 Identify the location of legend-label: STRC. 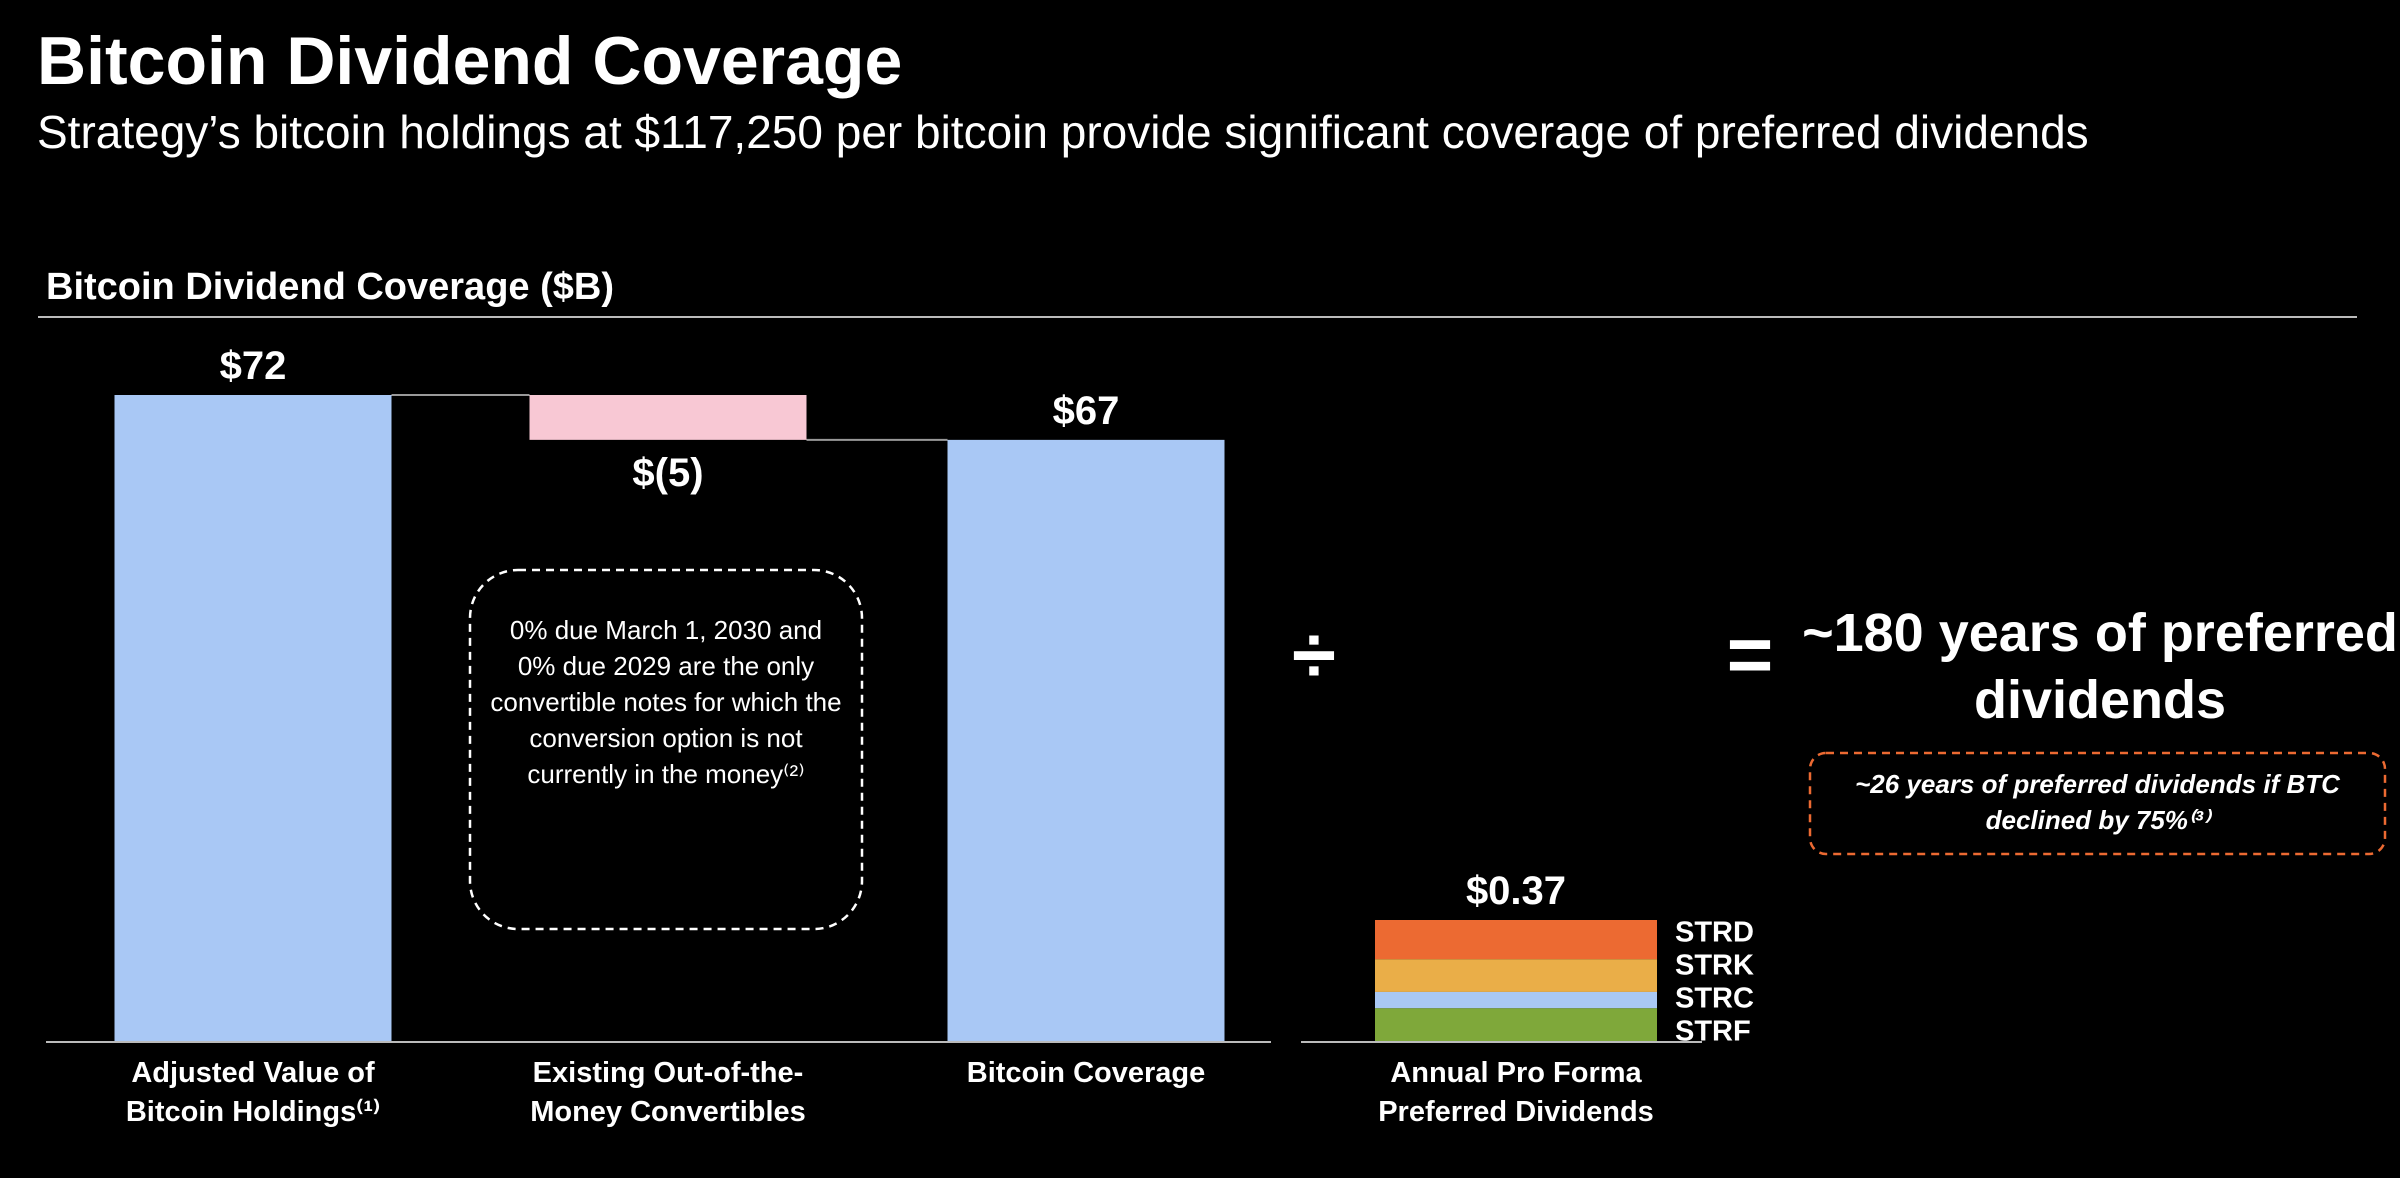
(1714, 999).